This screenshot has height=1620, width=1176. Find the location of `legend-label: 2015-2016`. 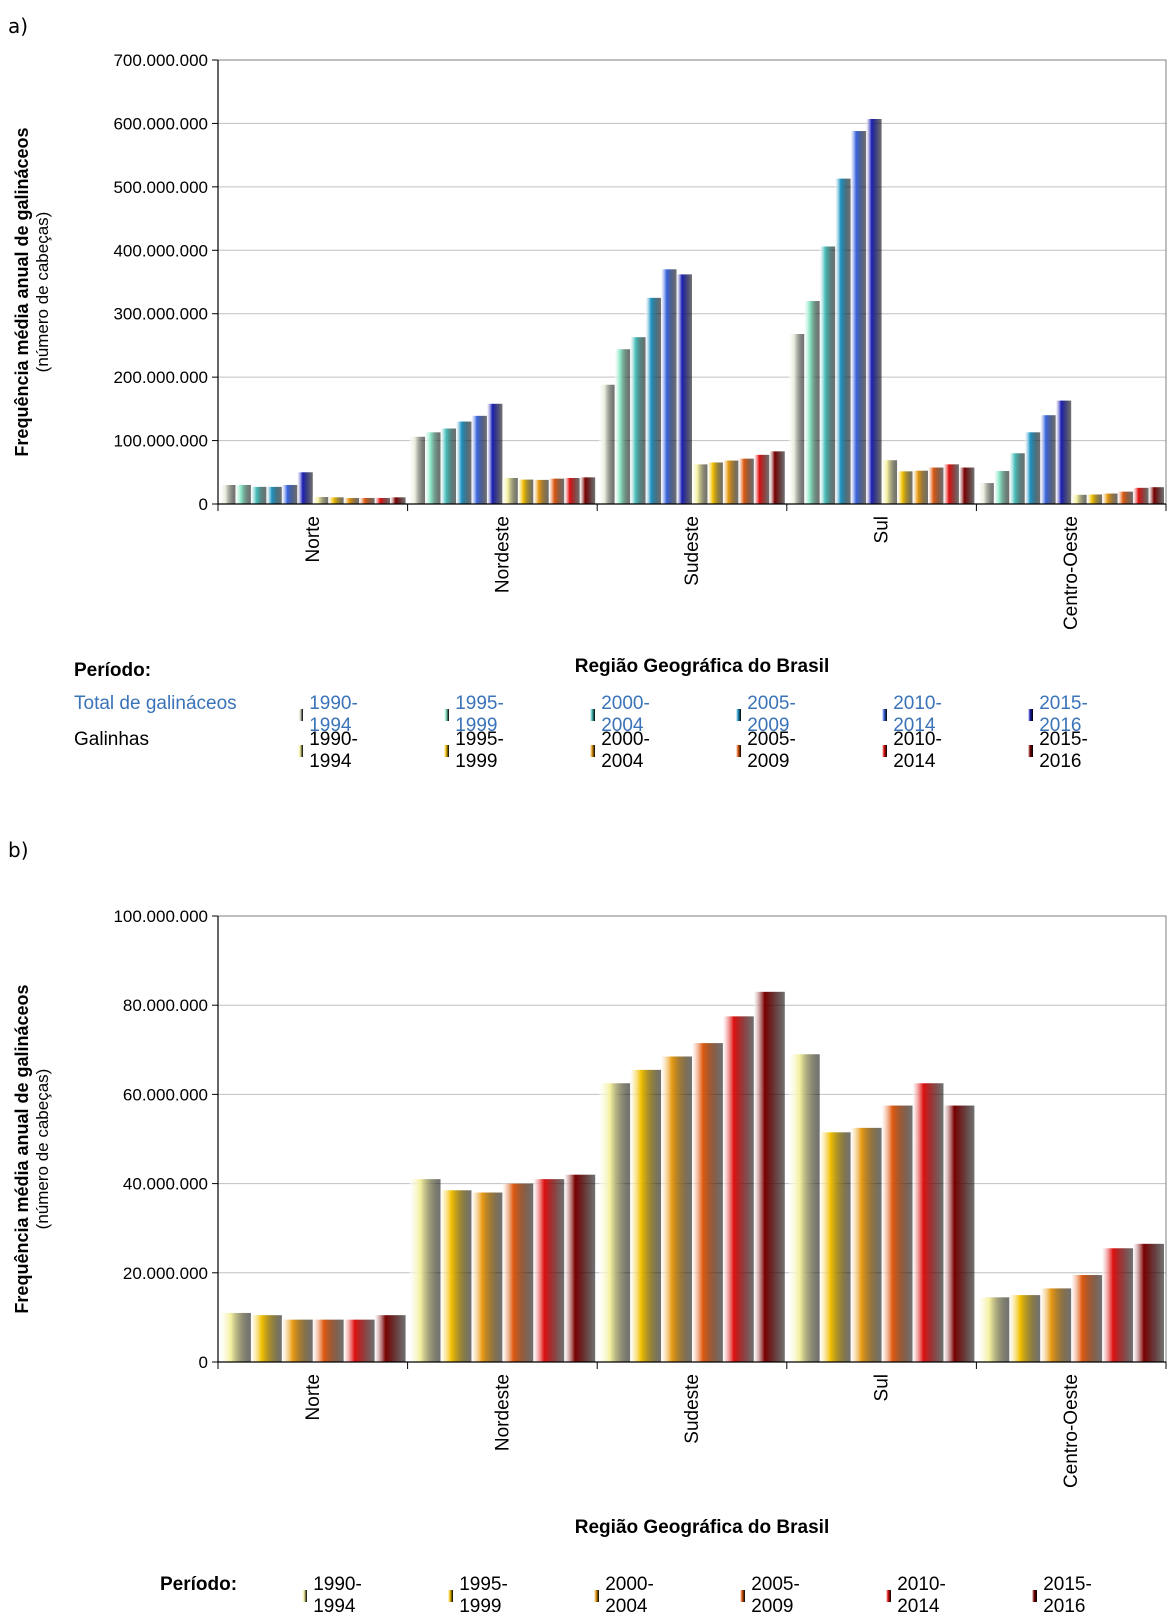

legend-label: 2015-2016 is located at coordinates (1063, 750).